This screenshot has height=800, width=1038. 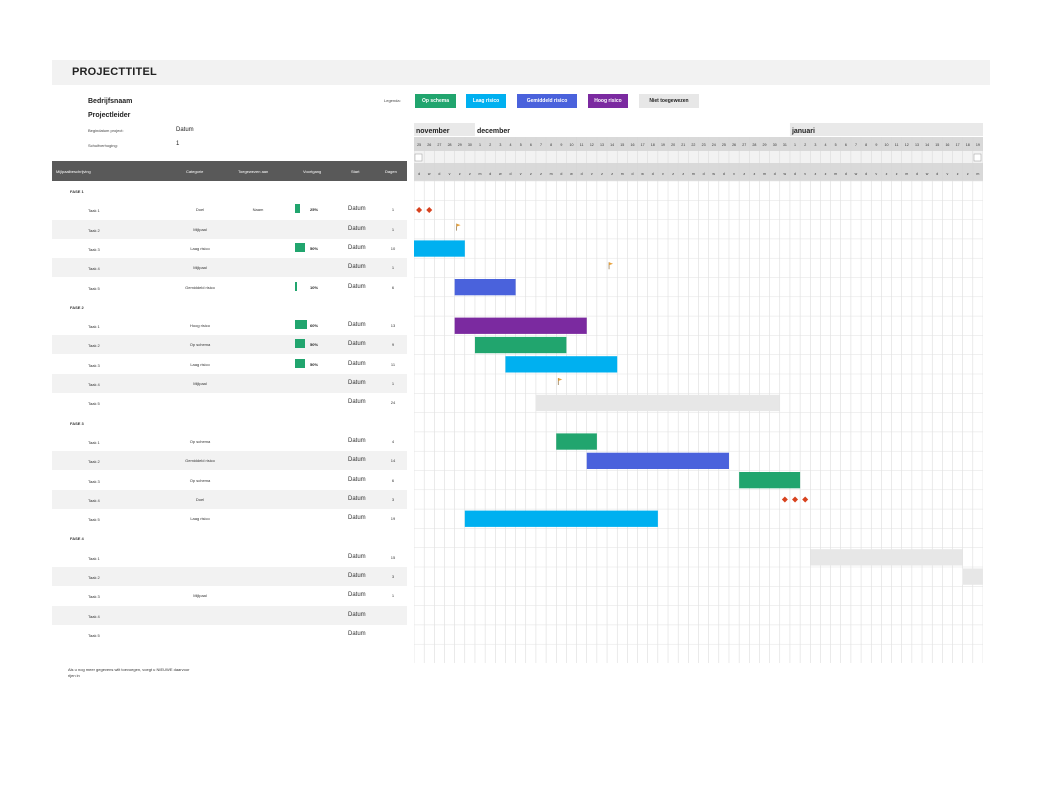 What do you see at coordinates (229, 480) in the screenshot?
I see `task-row: Taak 3 Op schema Datum 6` at bounding box center [229, 480].